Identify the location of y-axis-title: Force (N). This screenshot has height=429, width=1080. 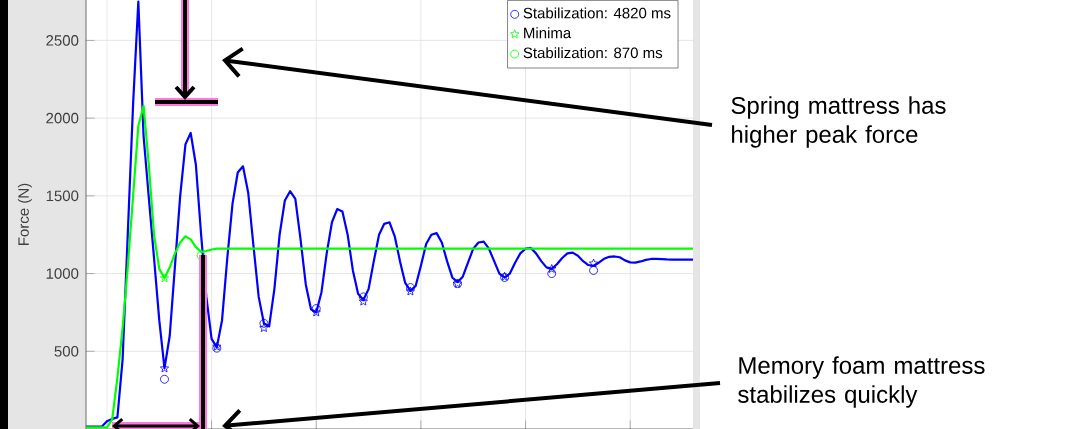
(24, 214).